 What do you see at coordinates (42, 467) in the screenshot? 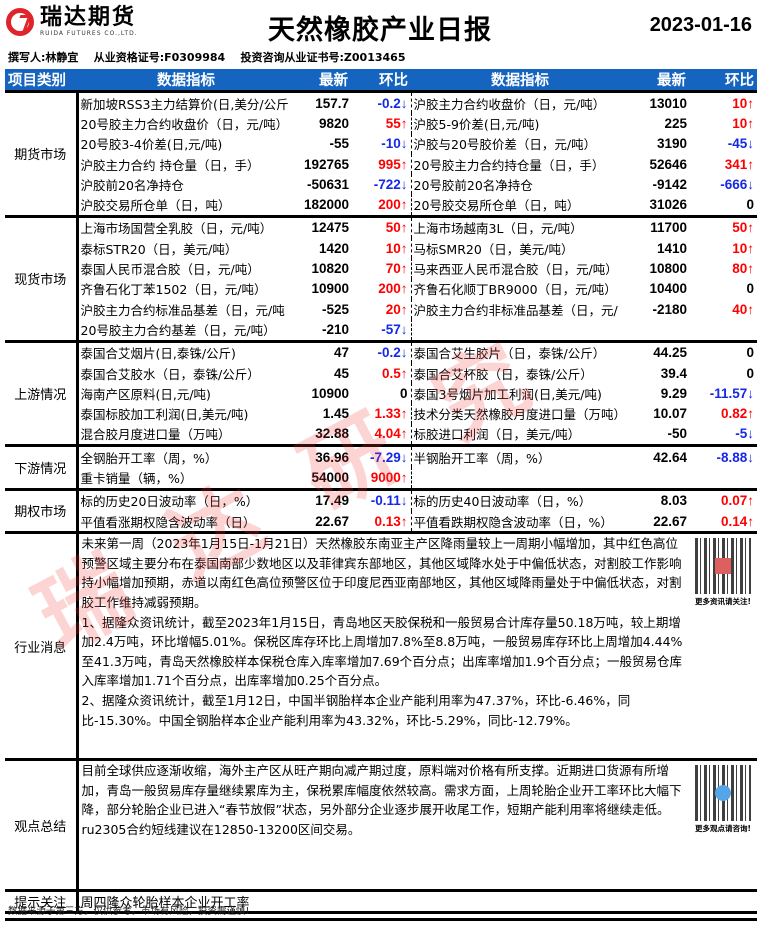
I see `section-category: 下游情况` at bounding box center [42, 467].